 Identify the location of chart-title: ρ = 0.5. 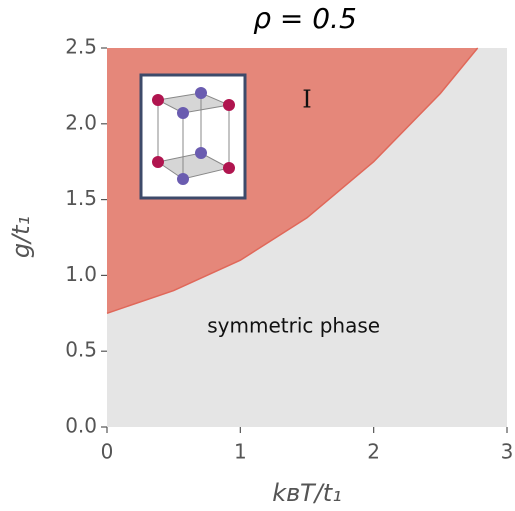
(305, 18).